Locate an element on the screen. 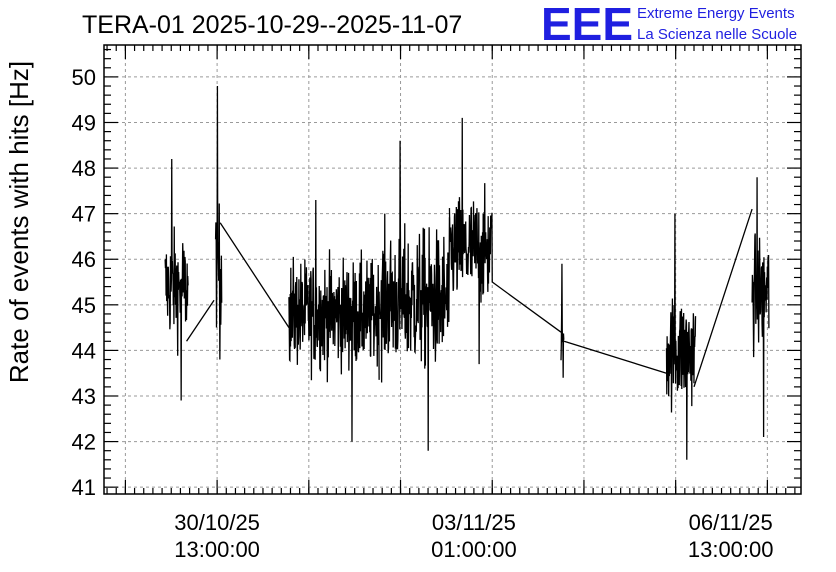  x-tick-label-date: 30/10/25 is located at coordinates (217, 522).